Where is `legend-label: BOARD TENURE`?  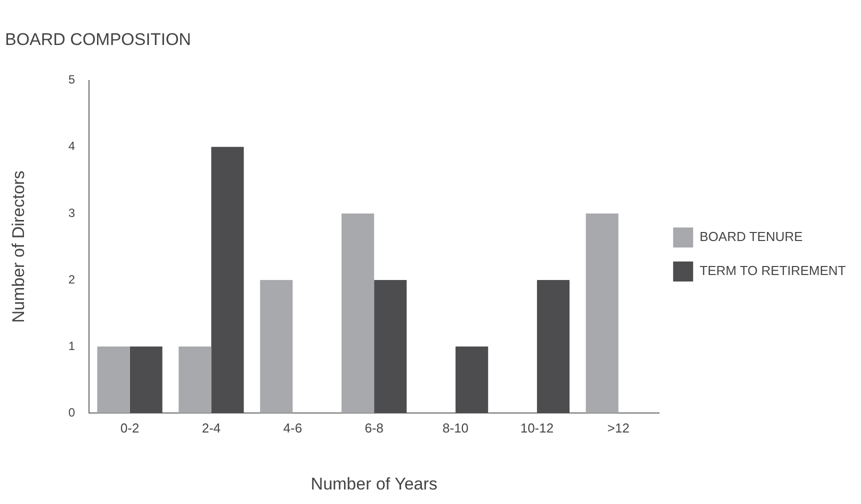
legend-label: BOARD TENURE is located at coordinates (752, 236).